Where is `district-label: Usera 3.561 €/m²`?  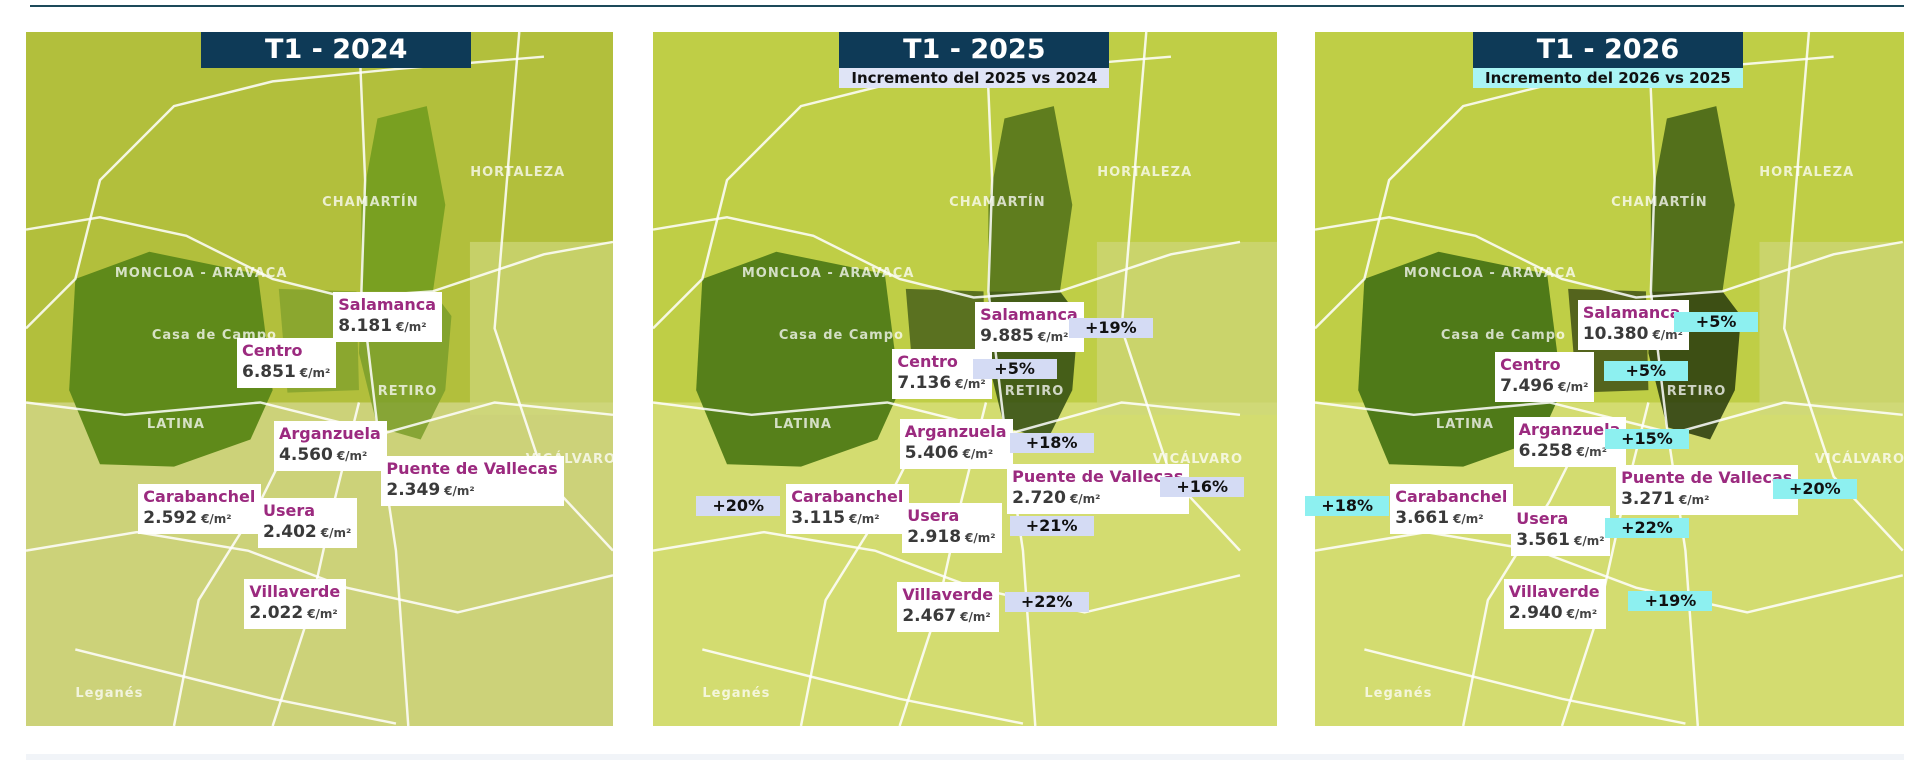
district-label: Usera 3.561 €/m² is located at coordinates (1561, 530).